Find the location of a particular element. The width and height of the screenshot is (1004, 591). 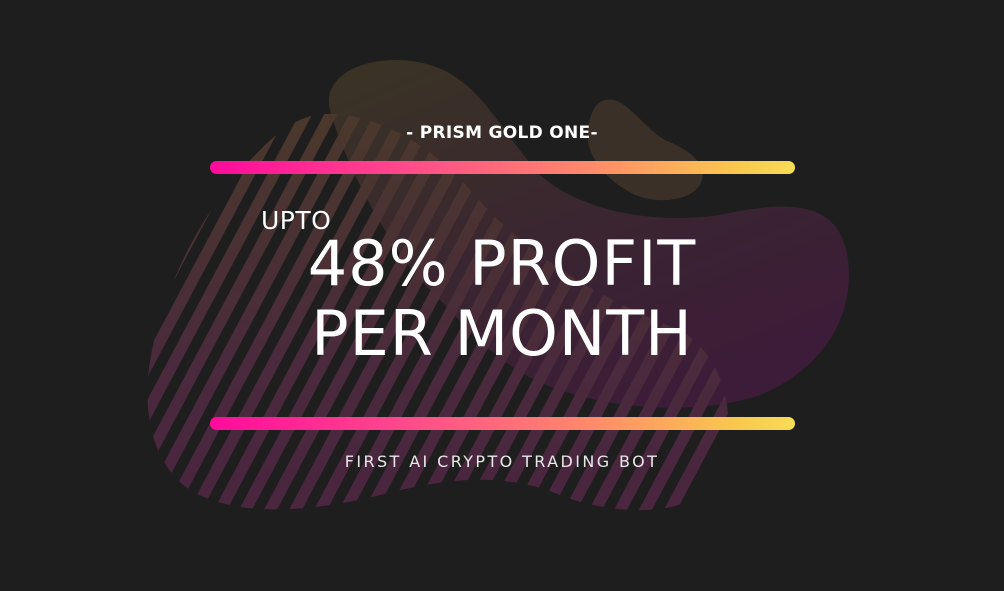

top-gradient-divider is located at coordinates (502, 167).